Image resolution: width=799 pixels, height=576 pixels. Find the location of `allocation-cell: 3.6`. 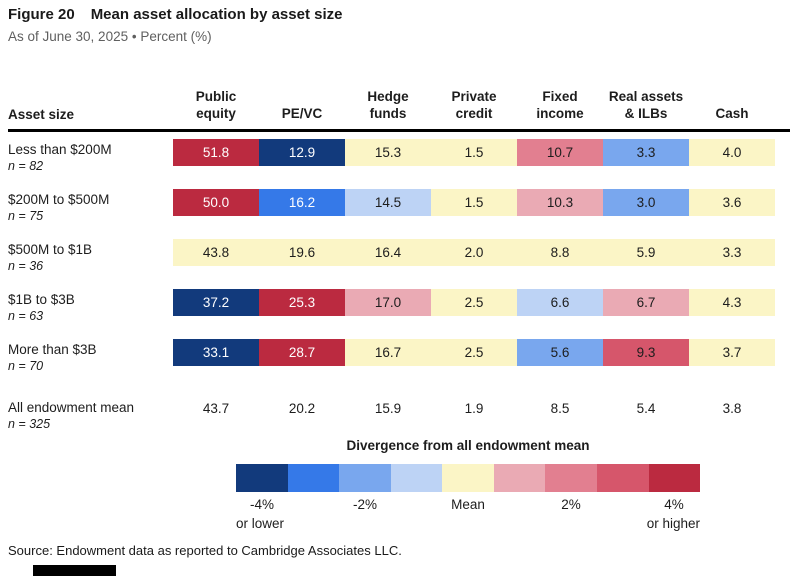

allocation-cell: 3.6 is located at coordinates (732, 202).